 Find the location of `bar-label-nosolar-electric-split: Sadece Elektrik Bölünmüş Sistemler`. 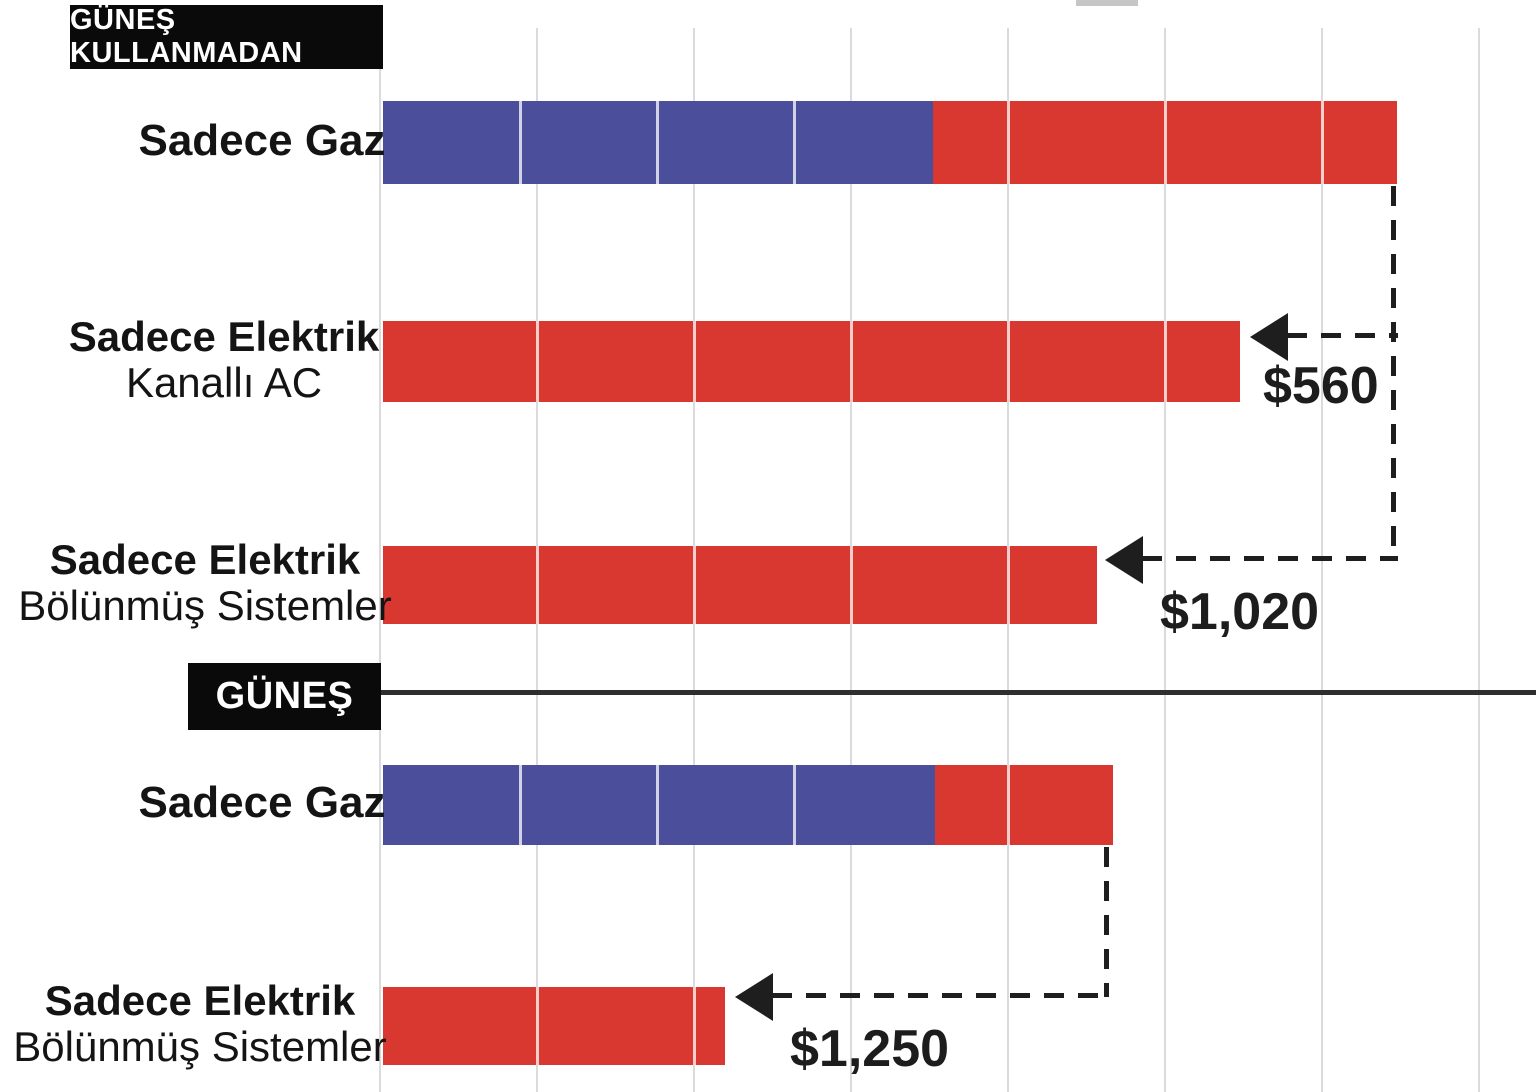

bar-label-nosolar-electric-split: Sadece Elektrik Bölünmüş Sistemler is located at coordinates (217, 583).